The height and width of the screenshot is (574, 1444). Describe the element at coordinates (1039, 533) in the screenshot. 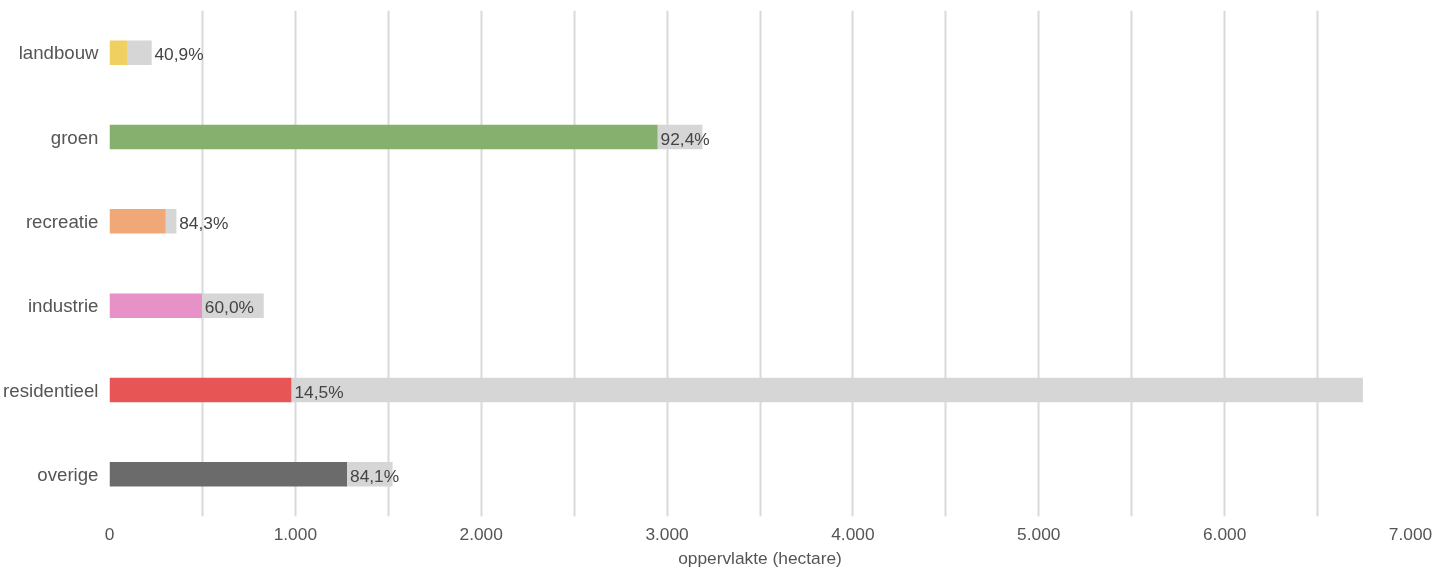

I see `x-tick-label: 5.000` at that location.